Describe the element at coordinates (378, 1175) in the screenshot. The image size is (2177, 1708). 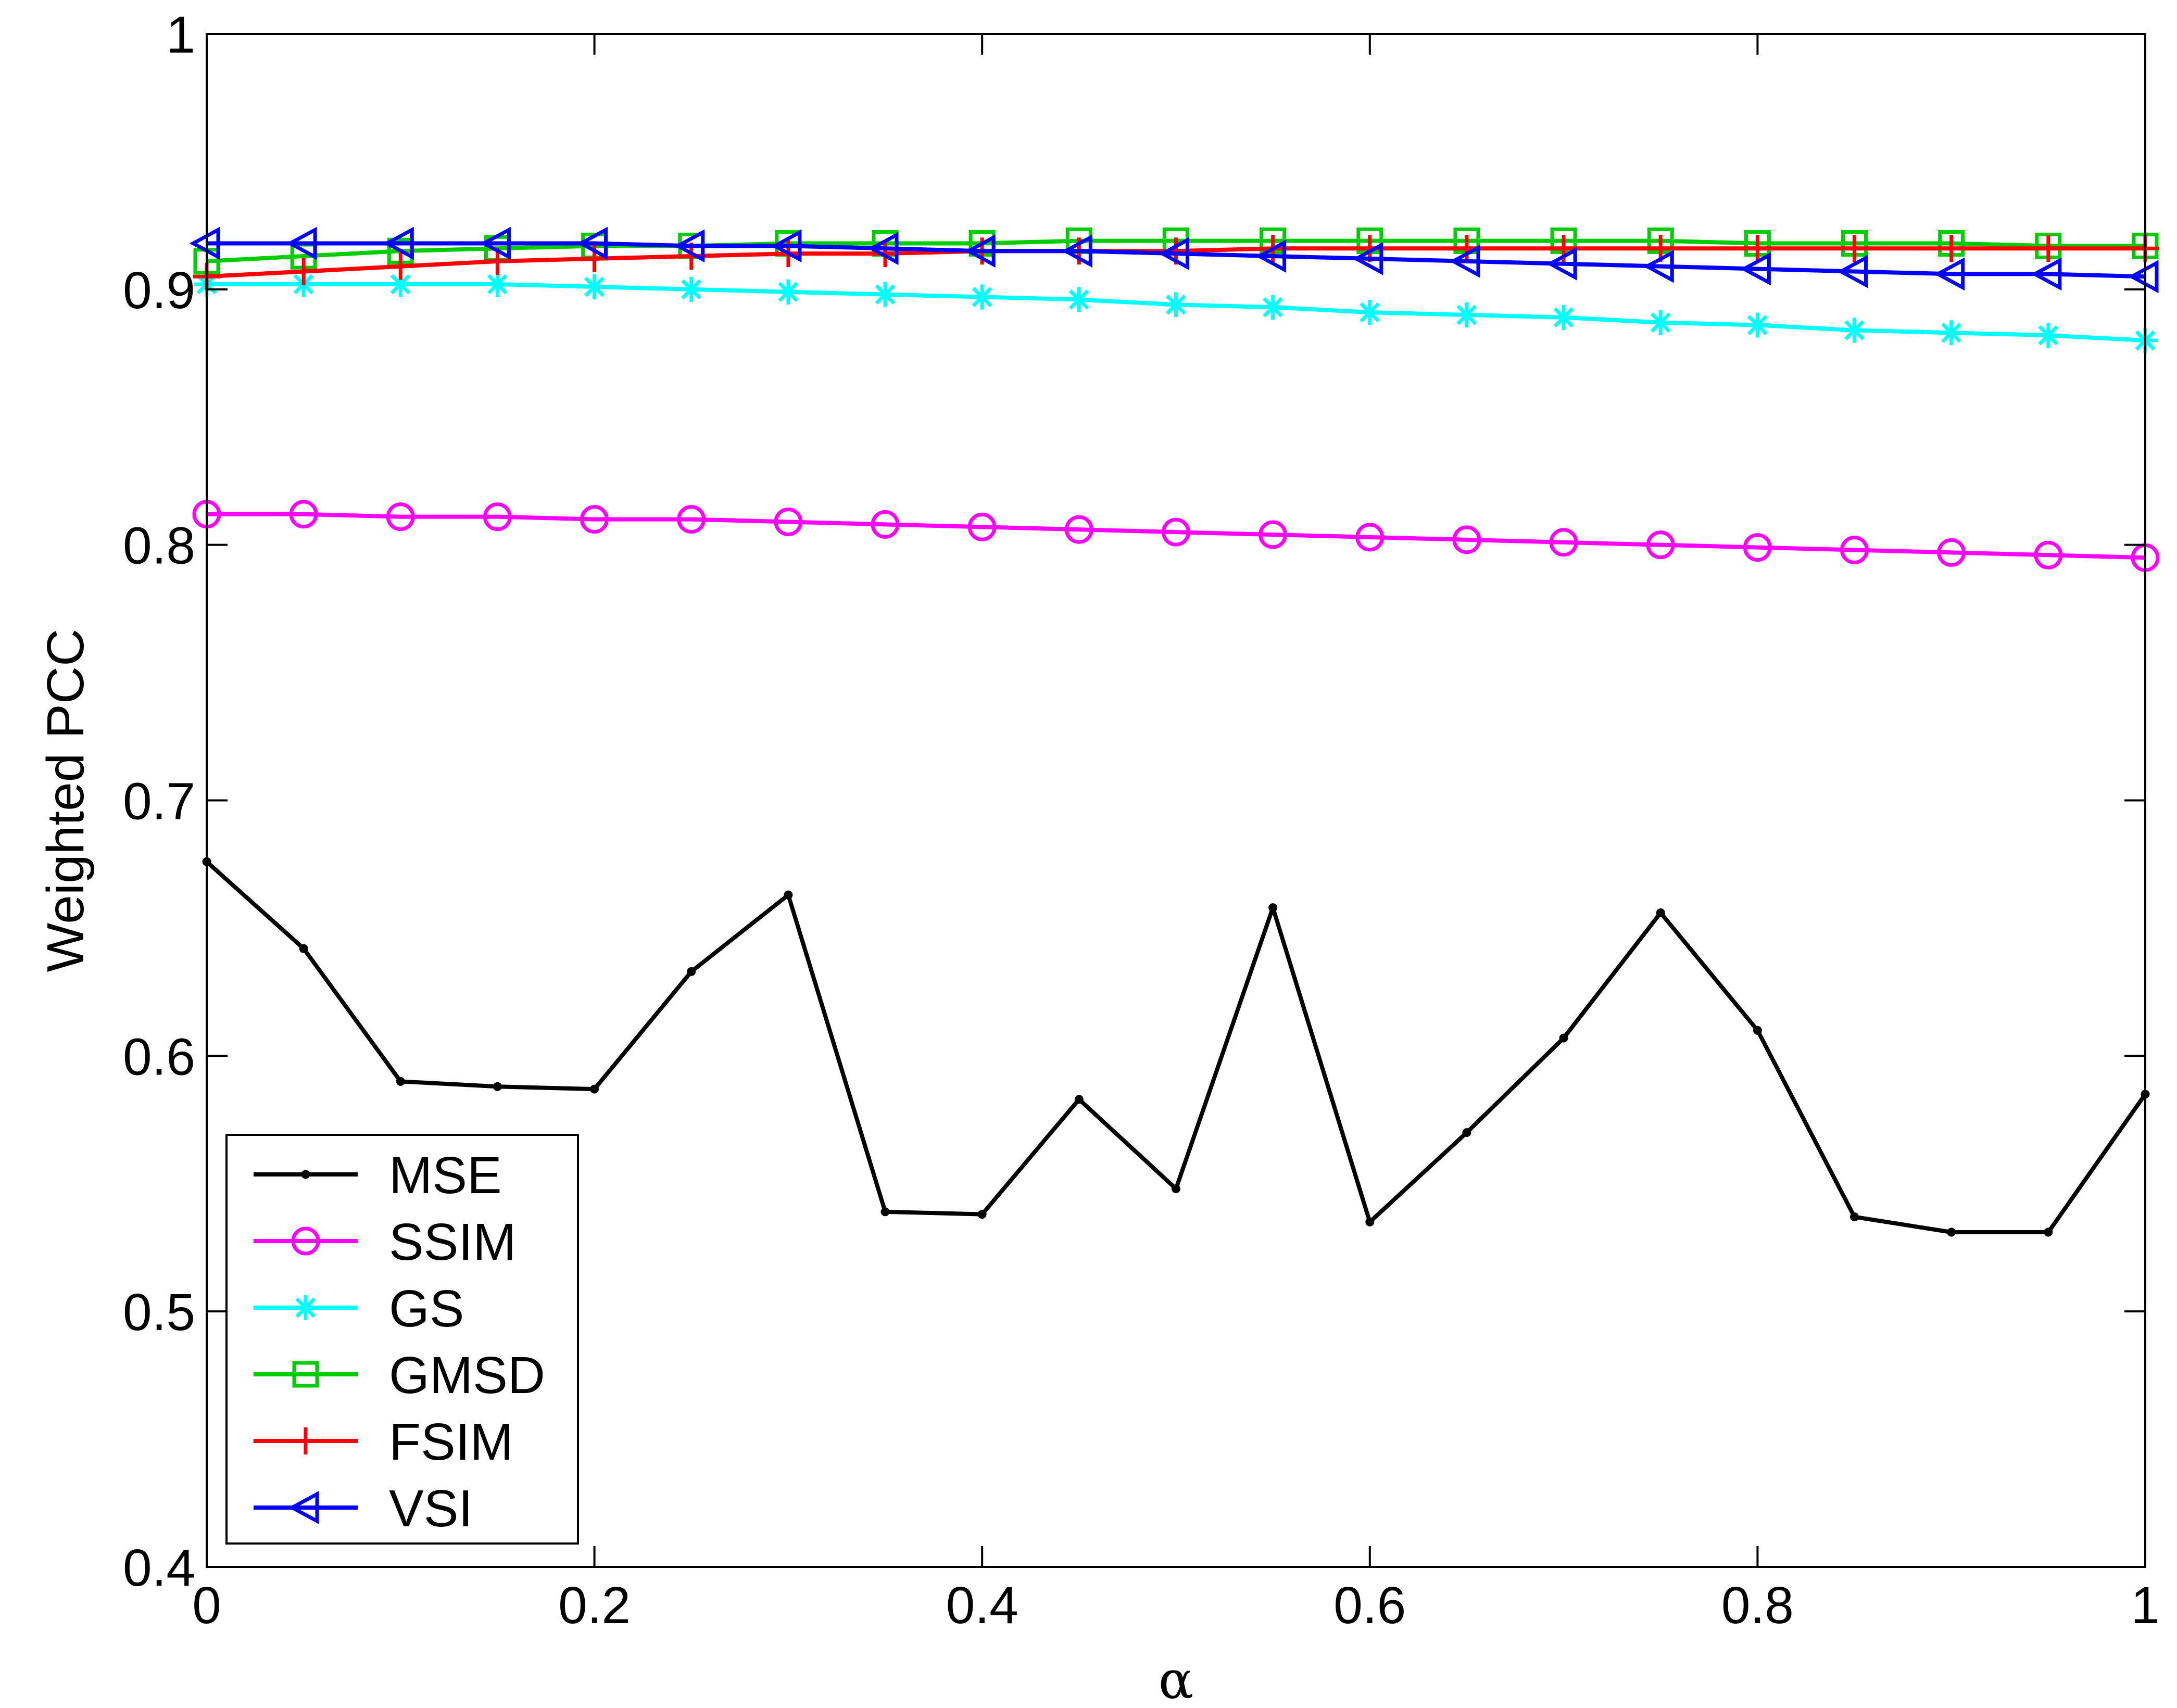
I see `legend-entry-mse: MSE` at that location.